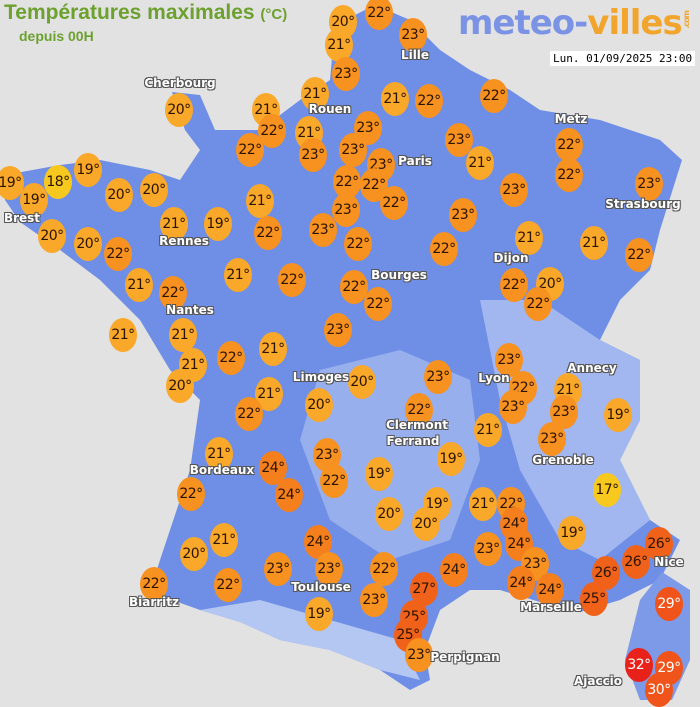  I want to click on logo-main: meteo-, so click(523, 23).